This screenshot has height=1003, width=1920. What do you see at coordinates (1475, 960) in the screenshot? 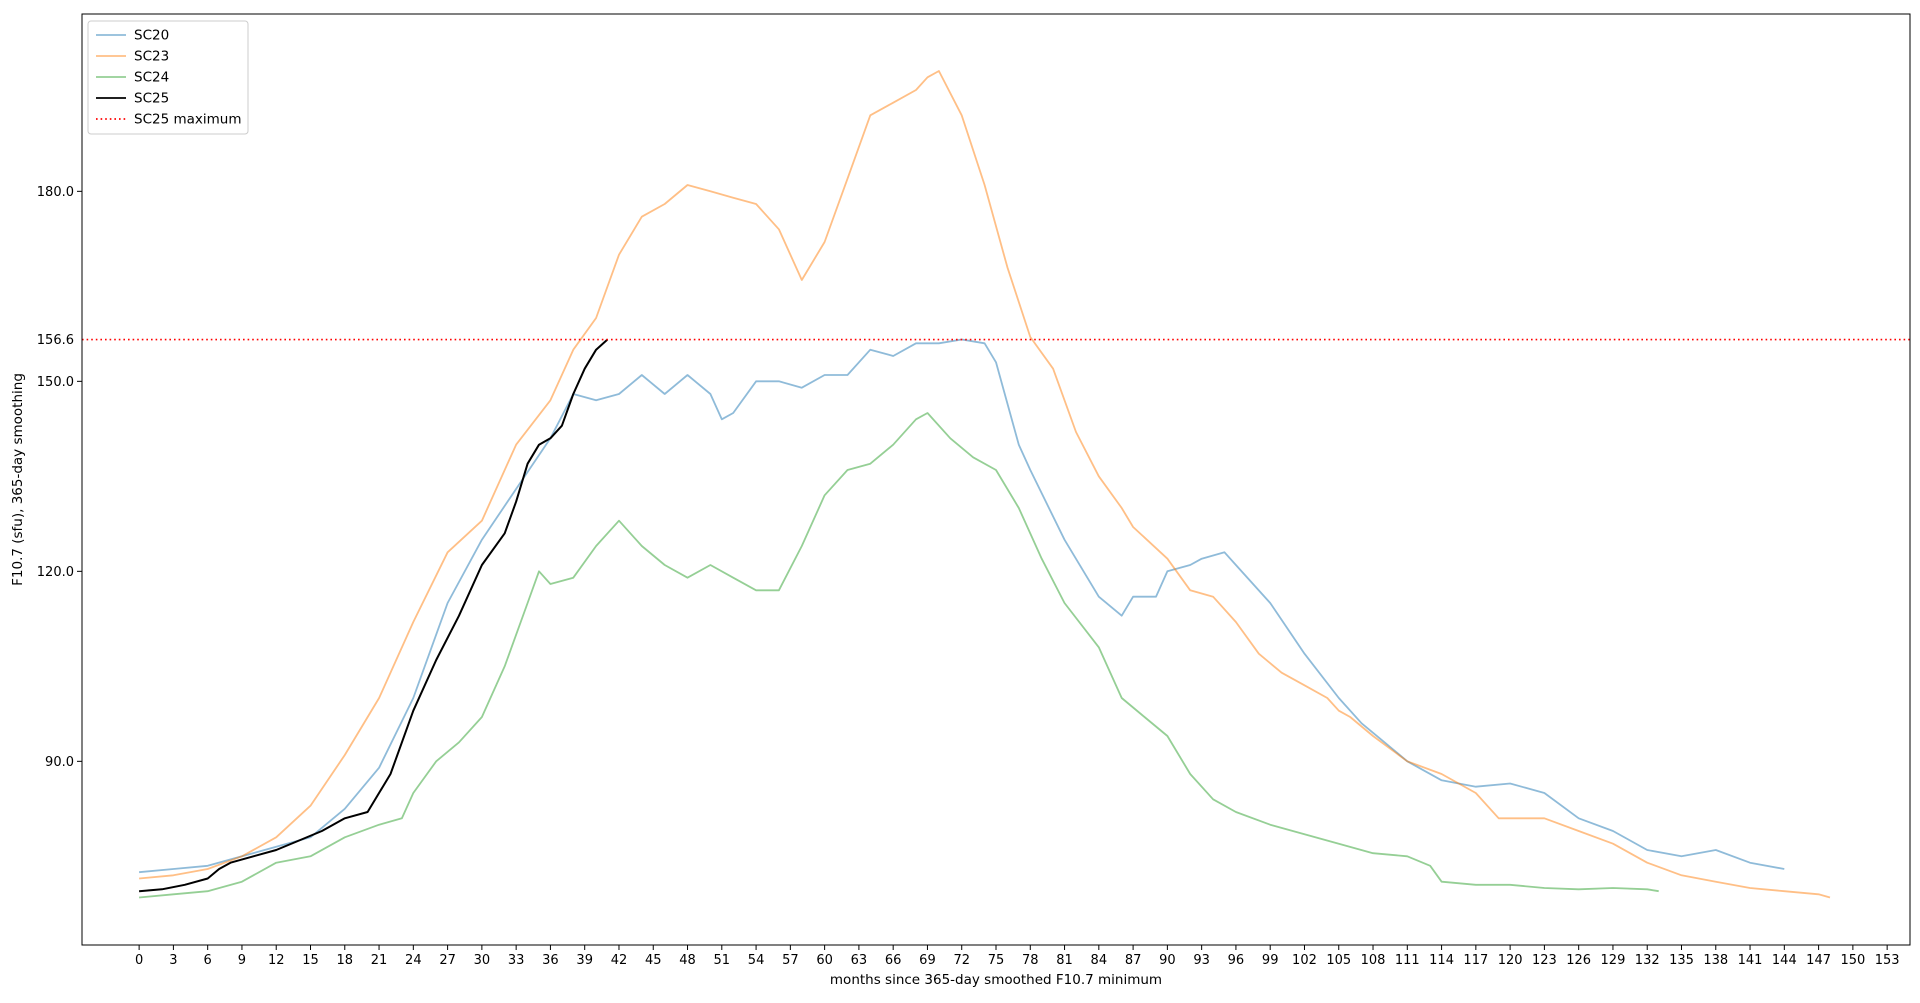
I see `x-tick-label: 117` at bounding box center [1475, 960].